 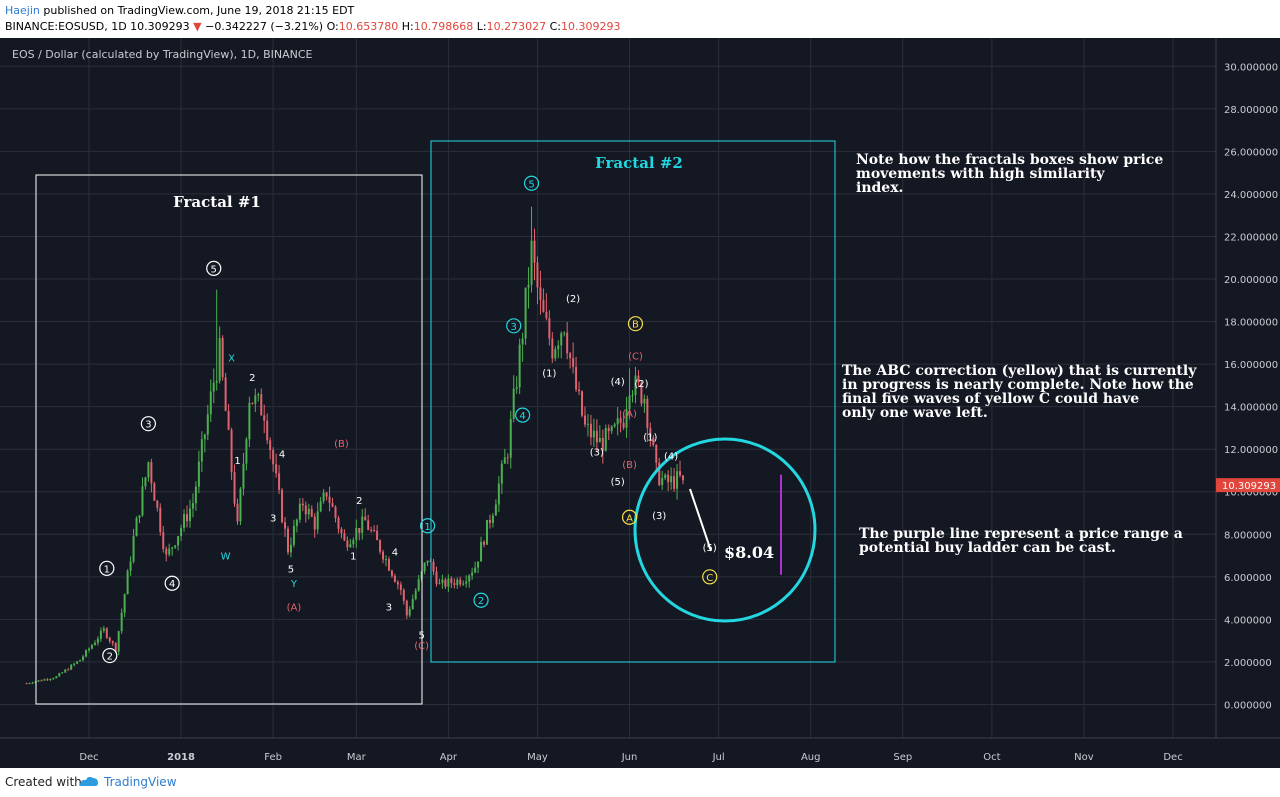 What do you see at coordinates (980, 174) in the screenshot?
I see `note-line: movements with high similarity` at bounding box center [980, 174].